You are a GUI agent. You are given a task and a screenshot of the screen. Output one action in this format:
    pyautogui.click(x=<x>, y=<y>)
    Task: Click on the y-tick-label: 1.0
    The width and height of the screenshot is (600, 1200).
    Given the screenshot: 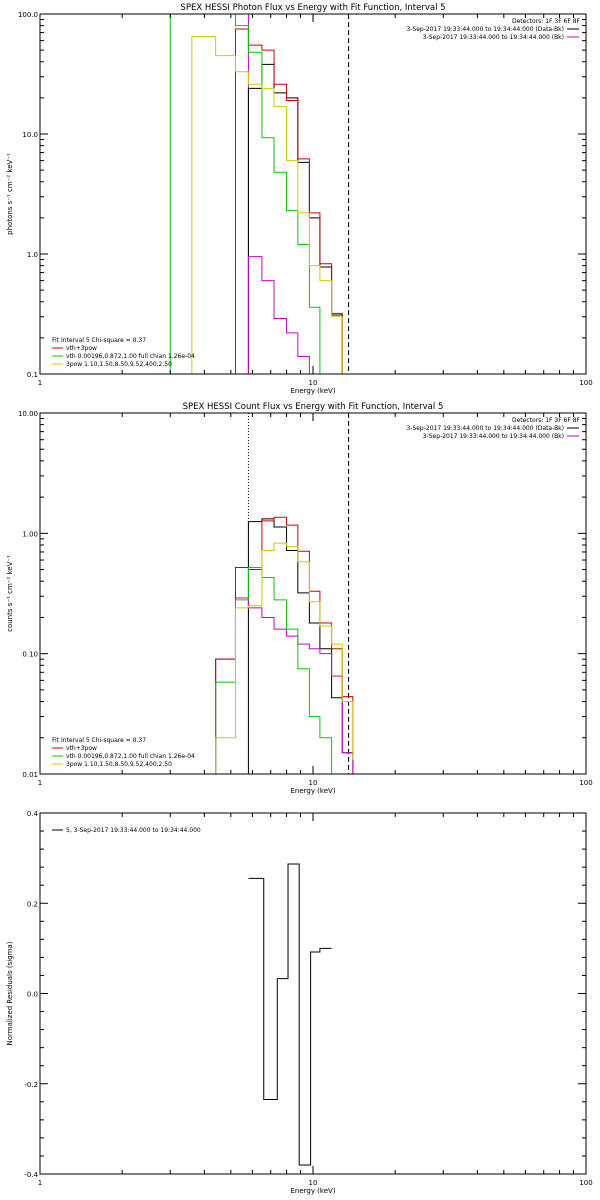 What is the action you would take?
    pyautogui.click(x=32, y=255)
    